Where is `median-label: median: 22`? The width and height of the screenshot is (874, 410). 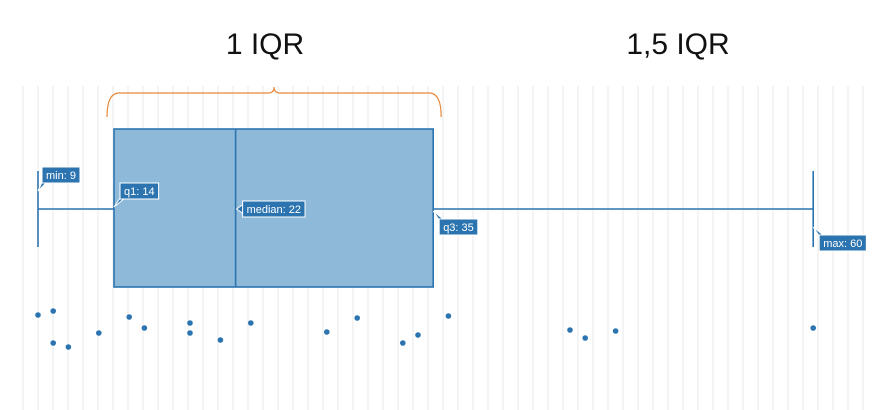 median-label: median: 22 is located at coordinates (270, 209).